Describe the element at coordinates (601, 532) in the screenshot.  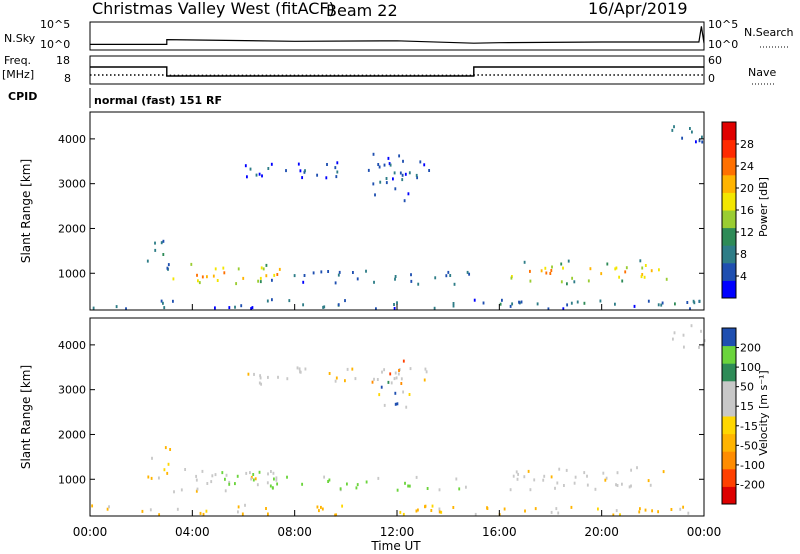
I see `x-tick-label: 20:00` at that location.